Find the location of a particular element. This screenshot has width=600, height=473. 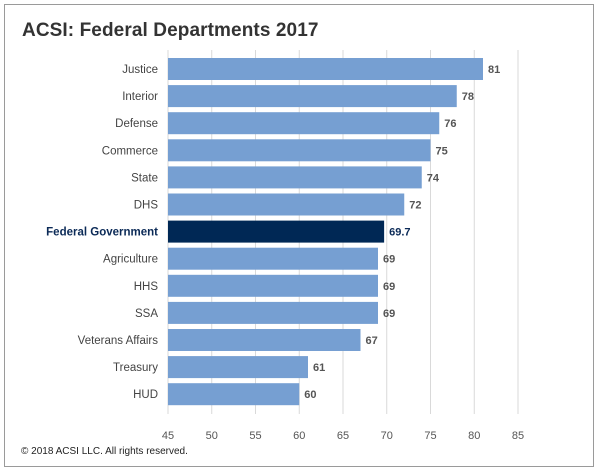

category-label: DHS is located at coordinates (146, 206).